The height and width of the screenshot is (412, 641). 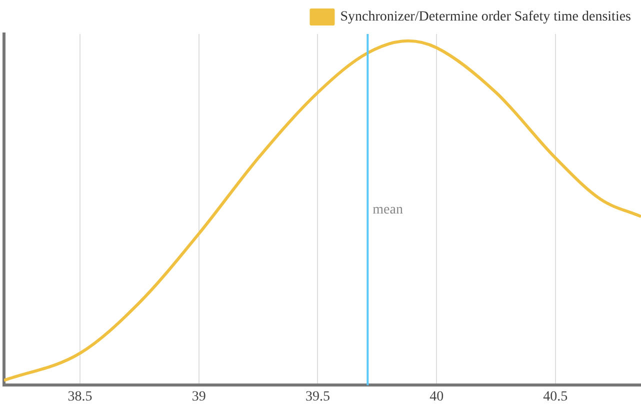 I want to click on x-tick-label: 40.5, so click(x=555, y=396).